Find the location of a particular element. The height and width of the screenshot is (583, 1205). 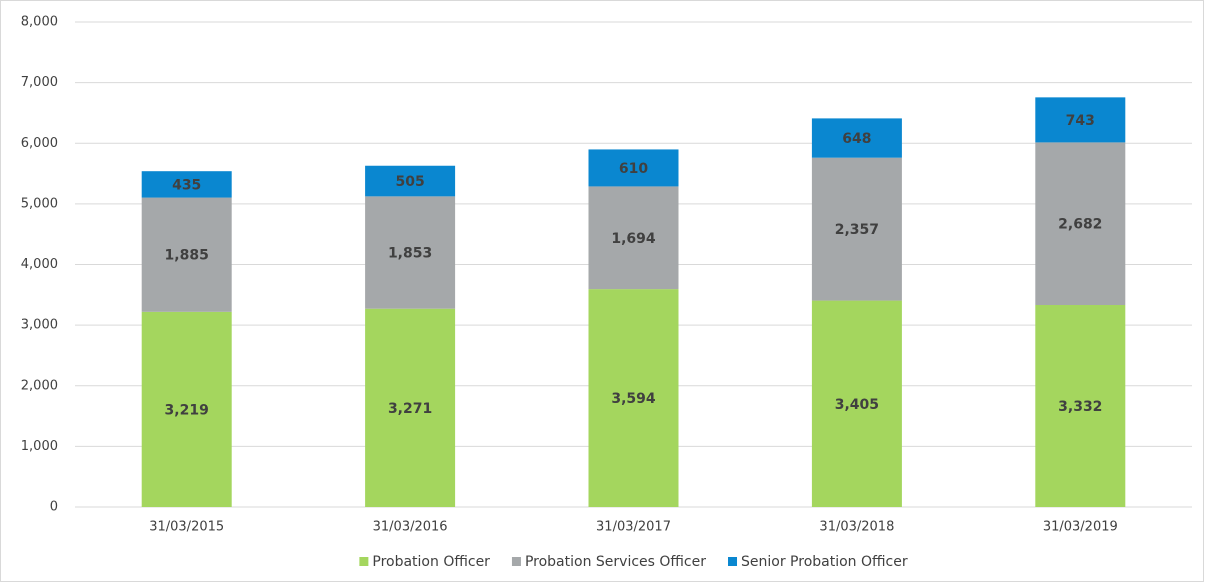

y-tick-label: 6,000 is located at coordinates (39, 143).